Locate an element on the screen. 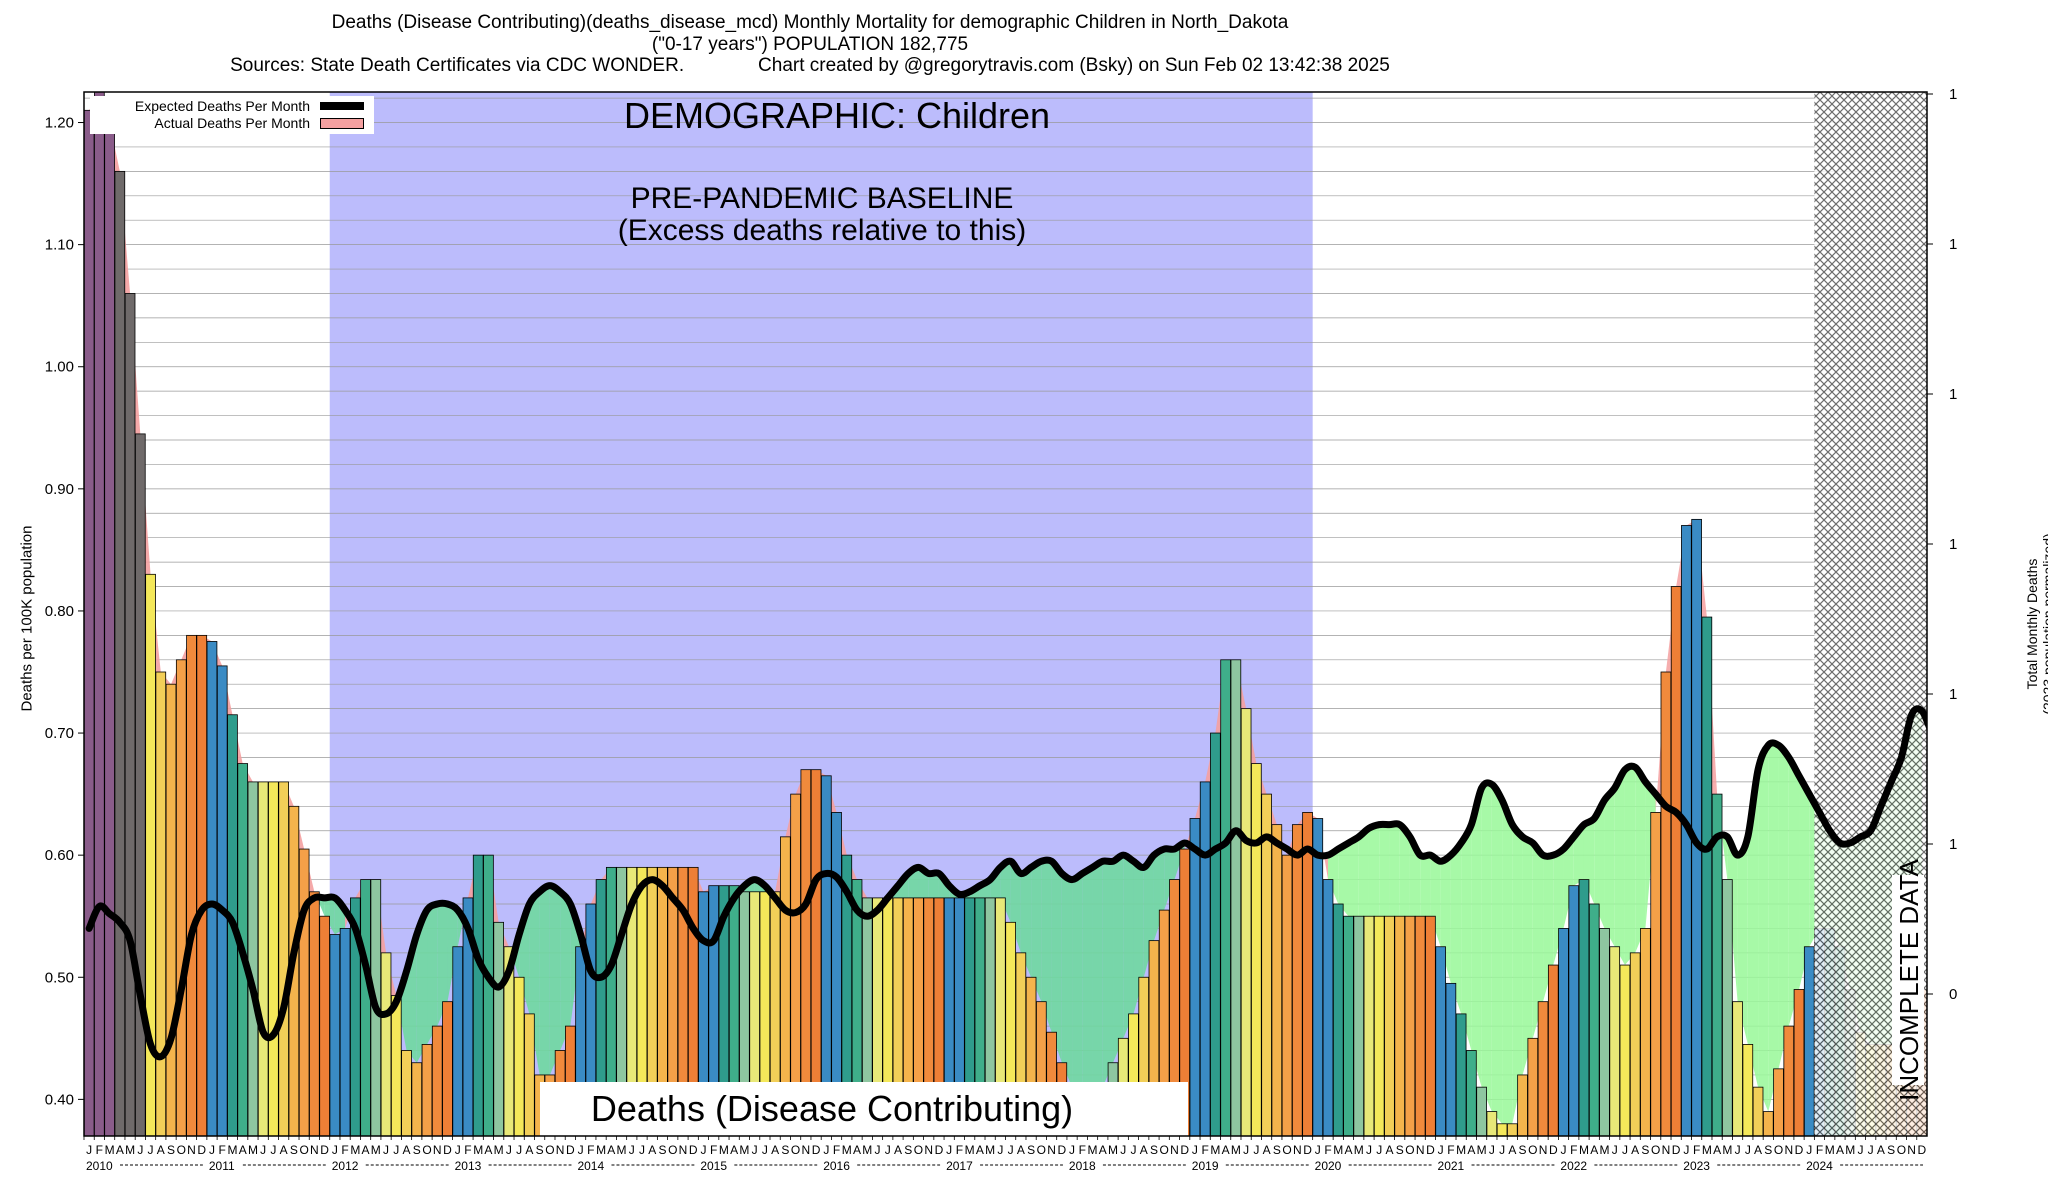  legend-swatch-expected is located at coordinates (342, 106).